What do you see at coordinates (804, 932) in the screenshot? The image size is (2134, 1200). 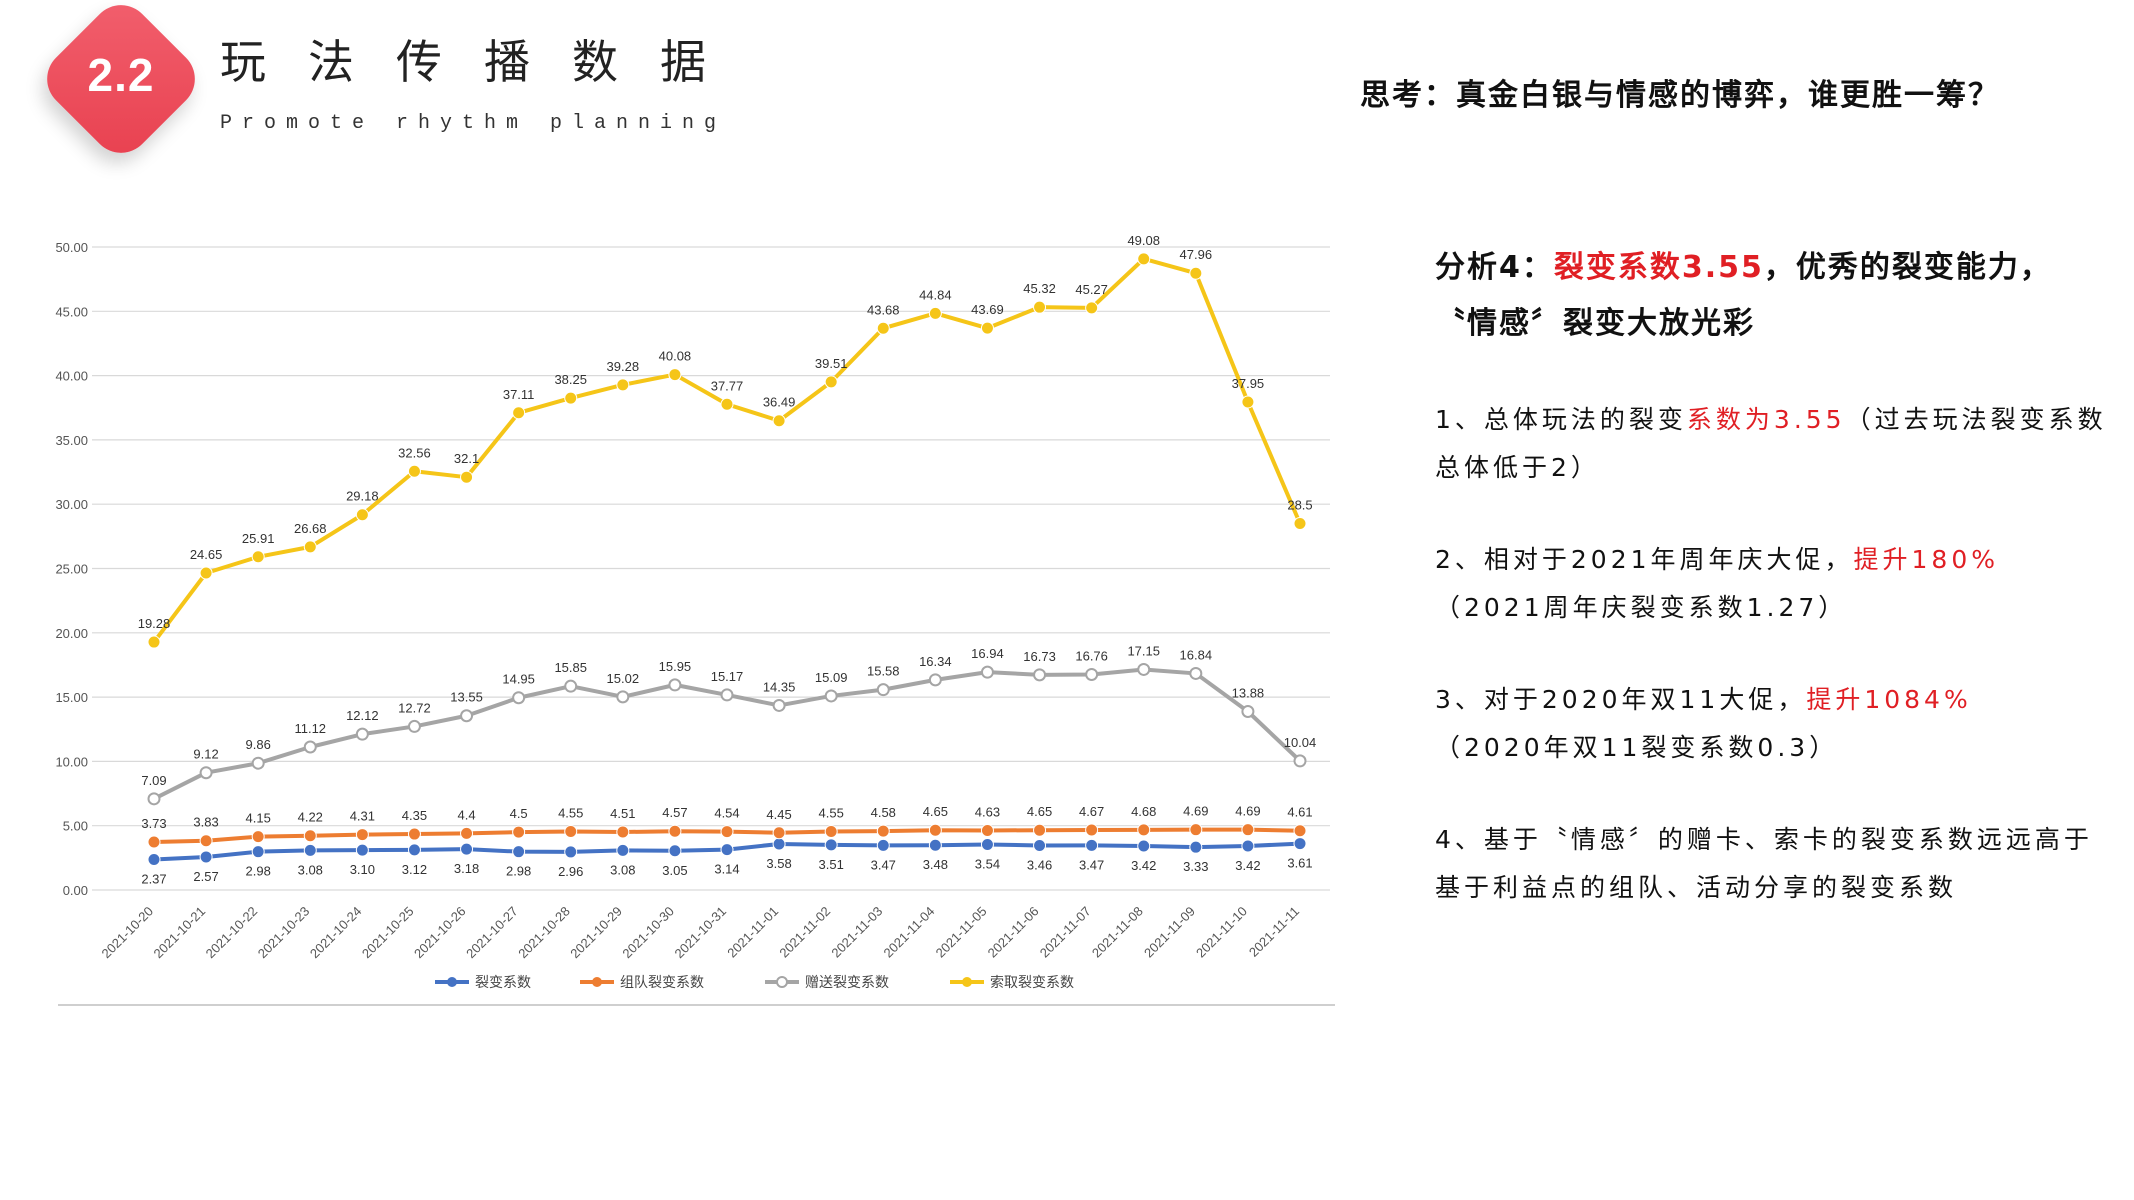 I see `x-tick-label: 2021-11-02` at bounding box center [804, 932].